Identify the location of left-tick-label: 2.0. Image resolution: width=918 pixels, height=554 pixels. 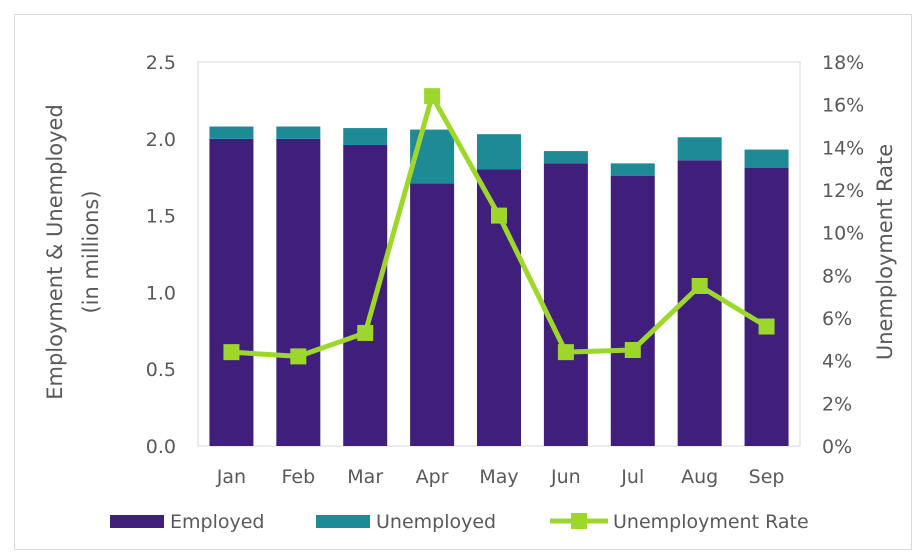
(161, 140).